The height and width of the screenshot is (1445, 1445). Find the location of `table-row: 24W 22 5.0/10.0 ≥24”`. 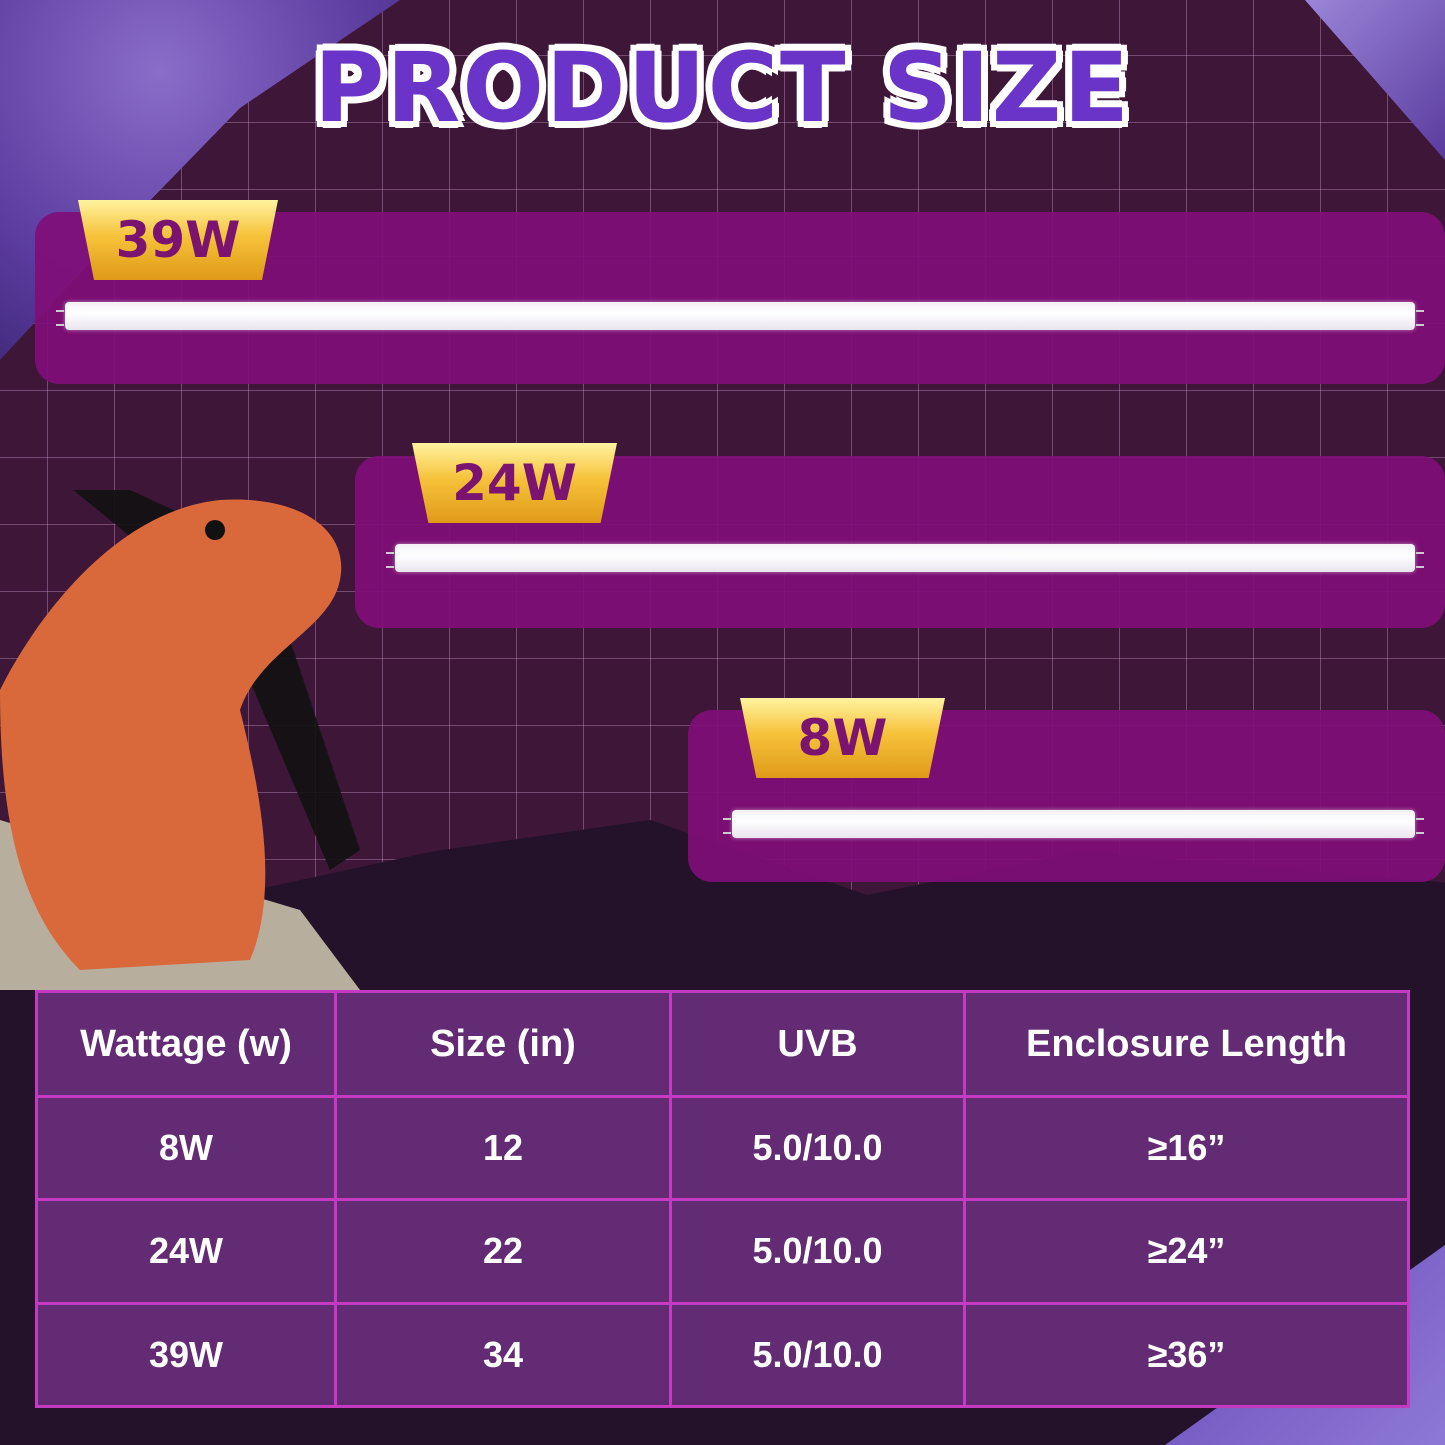

table-row: 24W 22 5.0/10.0 ≥24” is located at coordinates (722, 1251).